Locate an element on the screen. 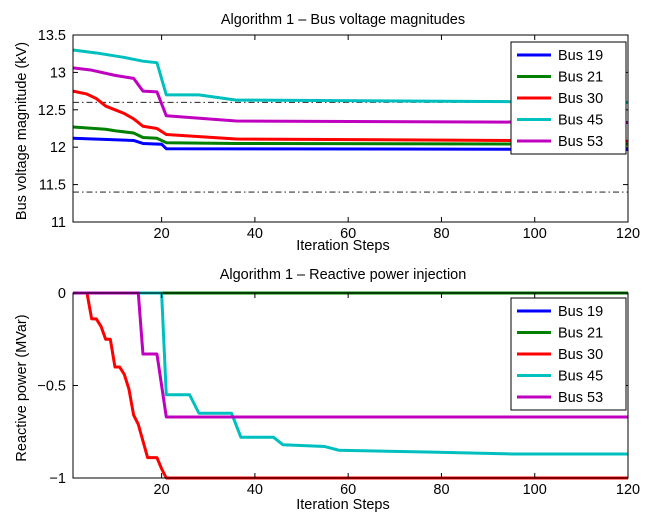 The width and height of the screenshot is (657, 515). reactive-chart-xlabel: Iteration Steps is located at coordinates (343, 505).